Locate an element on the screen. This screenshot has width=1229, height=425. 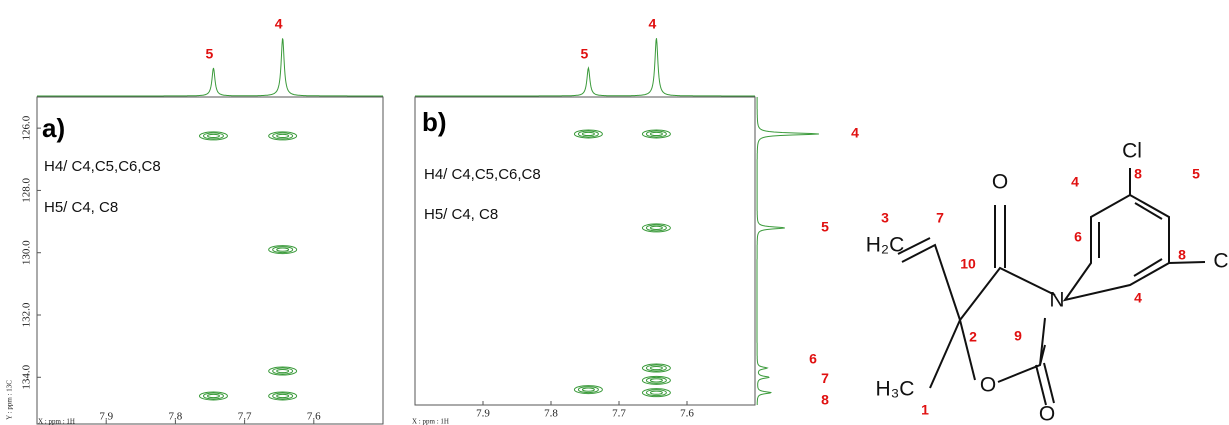
side-label: 8 is located at coordinates (825, 399).